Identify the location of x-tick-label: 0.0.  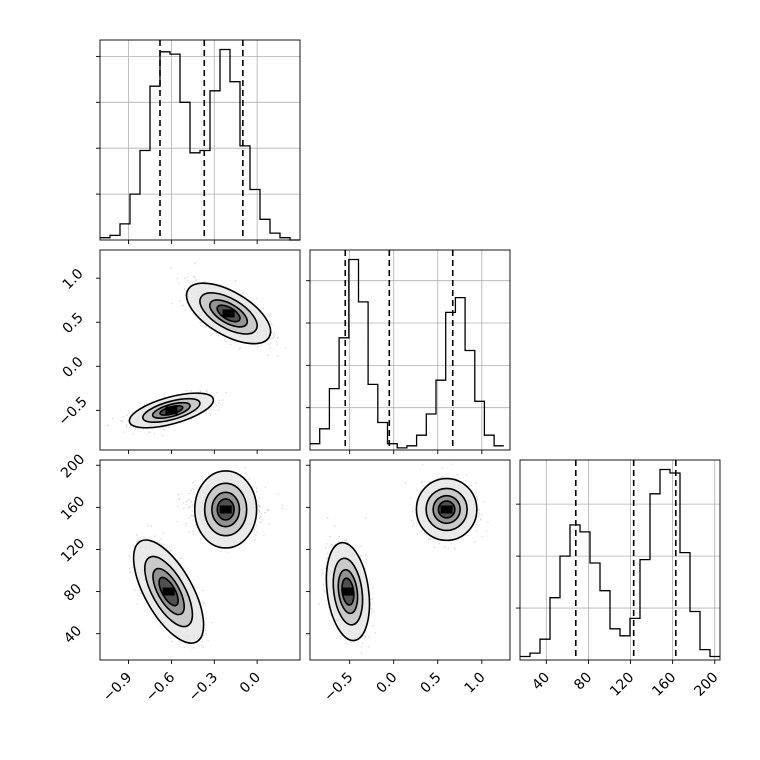
(250, 682).